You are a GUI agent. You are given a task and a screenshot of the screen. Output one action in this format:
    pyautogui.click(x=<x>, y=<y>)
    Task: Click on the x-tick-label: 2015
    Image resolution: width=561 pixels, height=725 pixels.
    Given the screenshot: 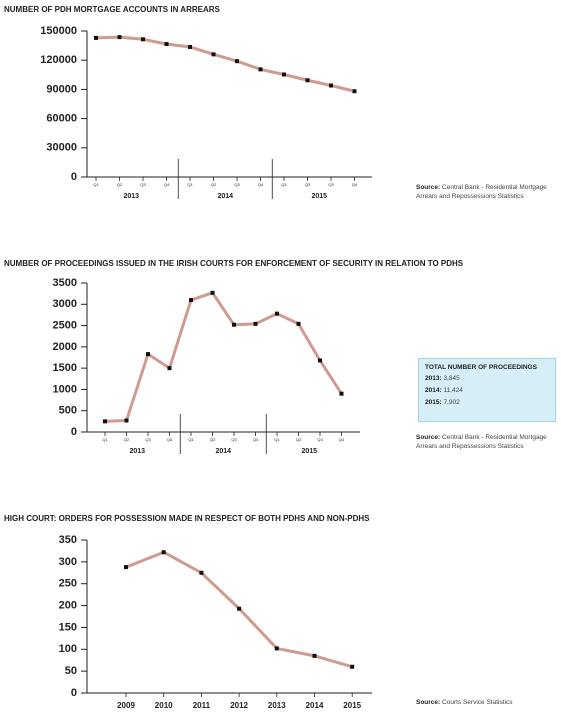 What is the action you would take?
    pyautogui.click(x=352, y=705)
    